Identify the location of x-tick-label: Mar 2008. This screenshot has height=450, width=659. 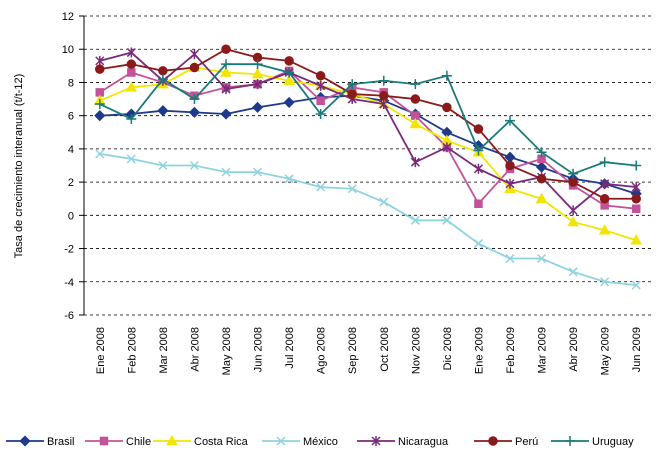
(164, 350).